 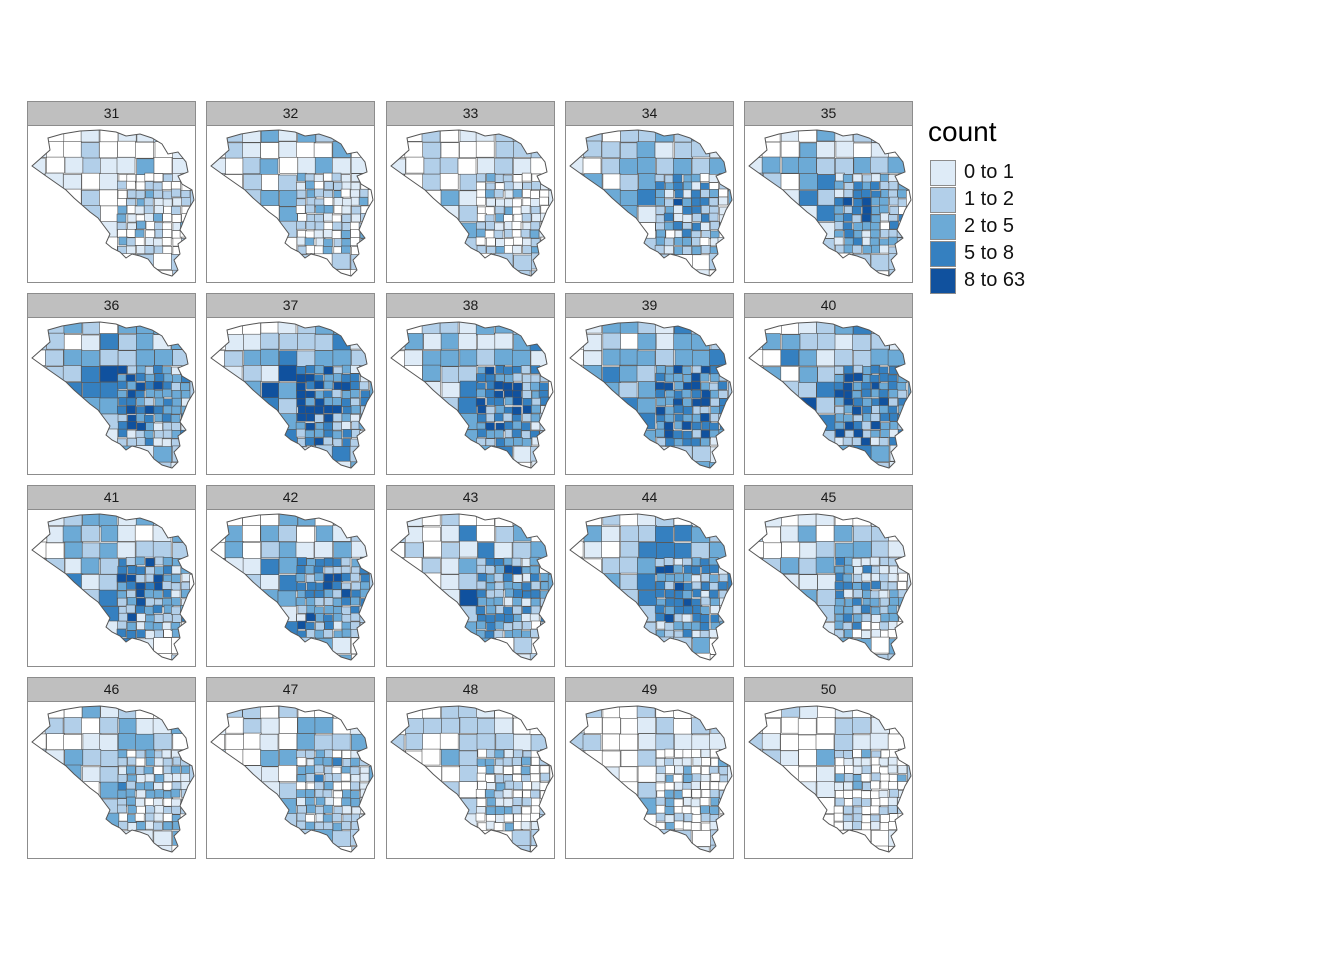 I want to click on map-panel: 32, so click(x=290, y=192).